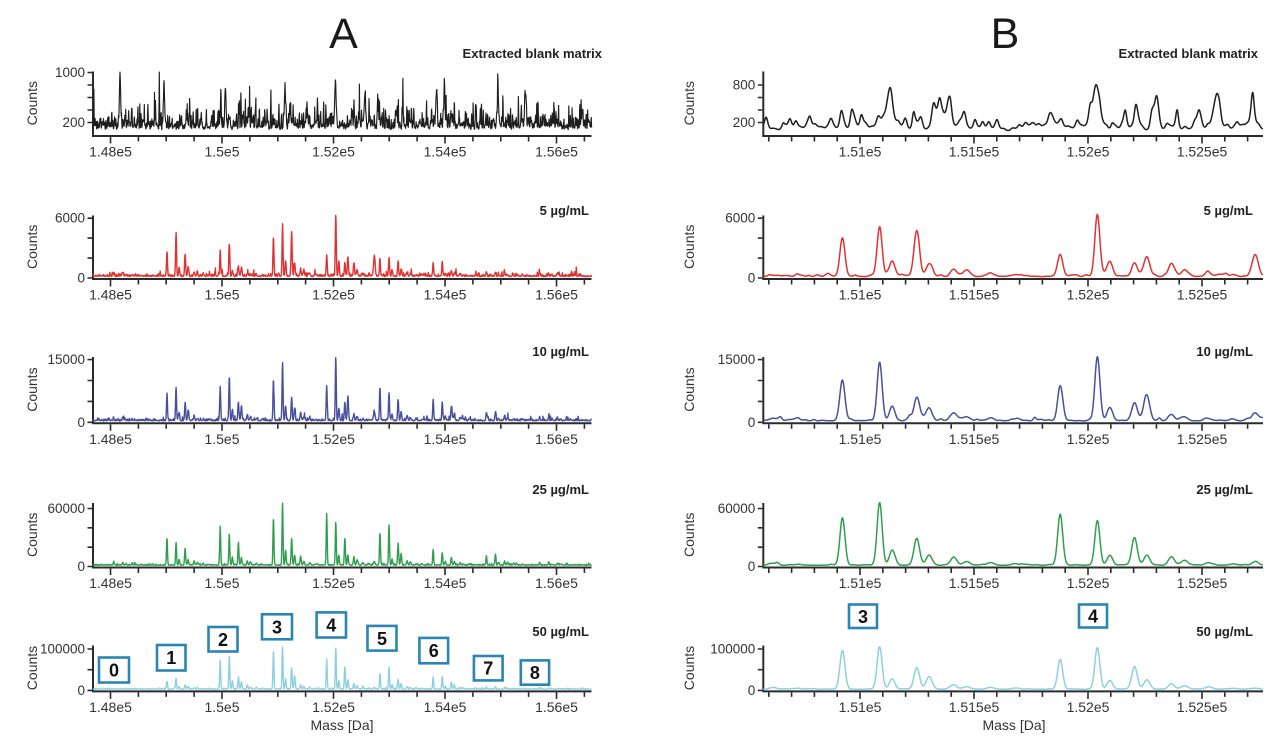 This screenshot has width=1280, height=752. I want to click on svg-text: A, so click(343, 34).